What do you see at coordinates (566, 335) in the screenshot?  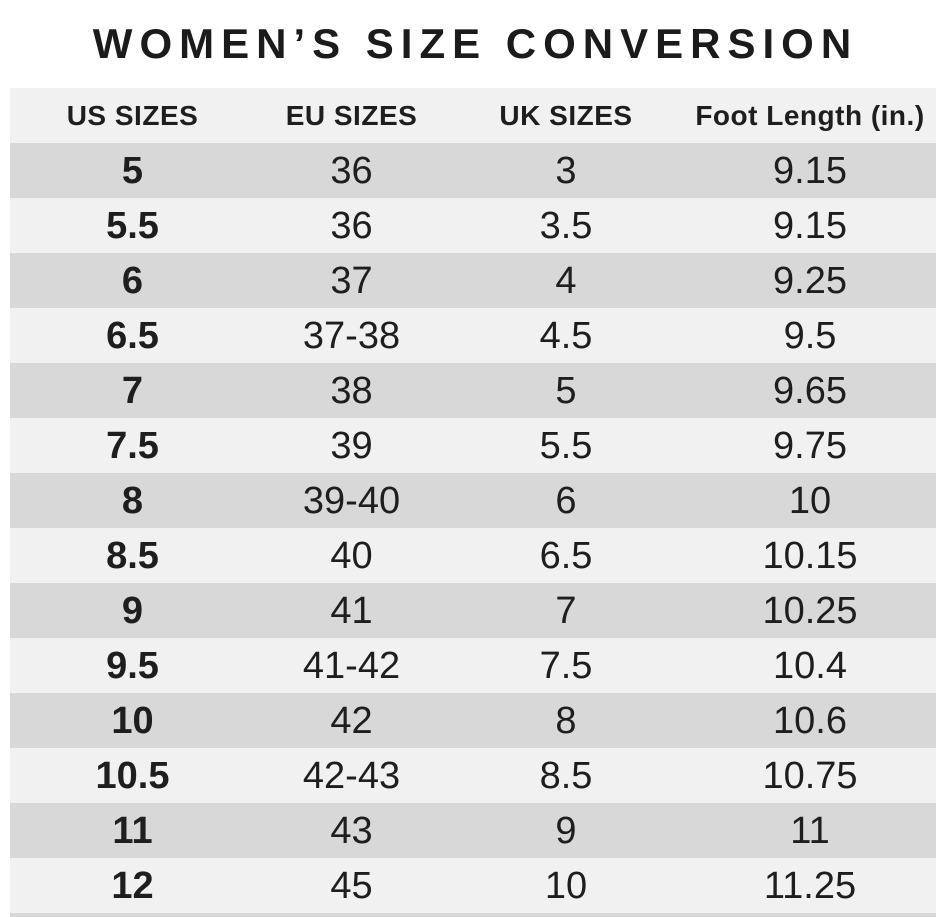 I see `cell-uk-size: 4.5` at bounding box center [566, 335].